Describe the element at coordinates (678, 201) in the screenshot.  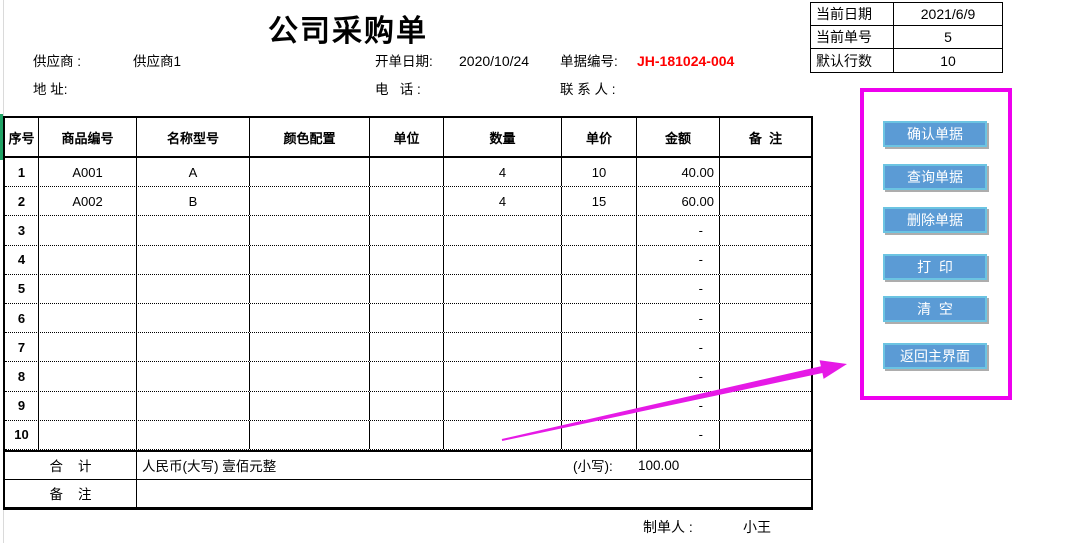
I see `cell-amount: 60.00` at that location.